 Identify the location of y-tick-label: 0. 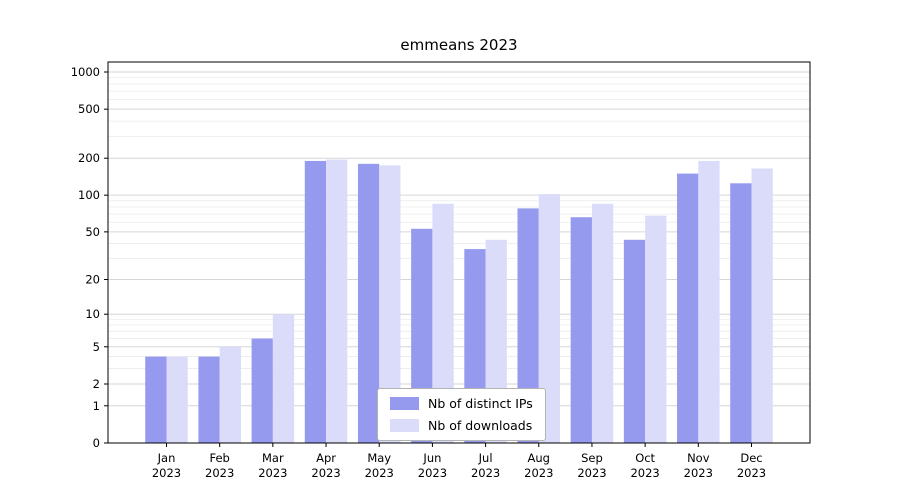
(96, 443).